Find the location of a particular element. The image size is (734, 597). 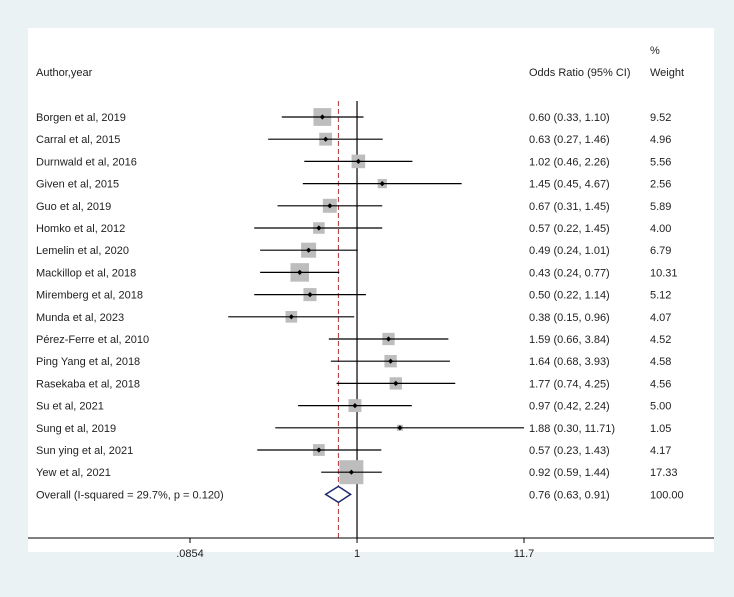

study-weight: 5.56 is located at coordinates (660, 162).